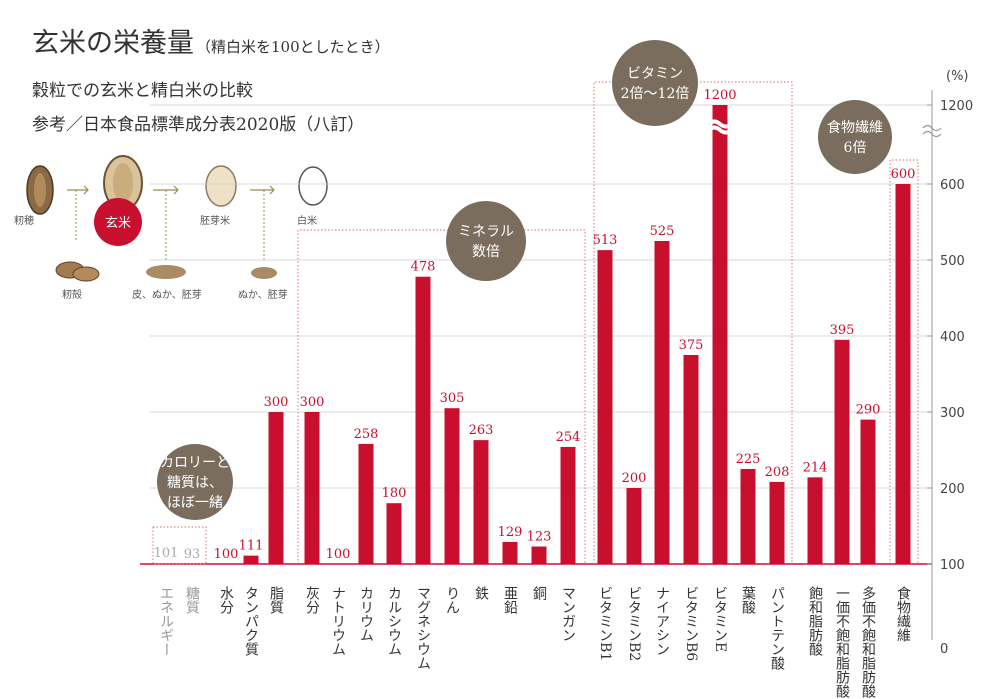  I want to click on break-mark, so click(720, 124).